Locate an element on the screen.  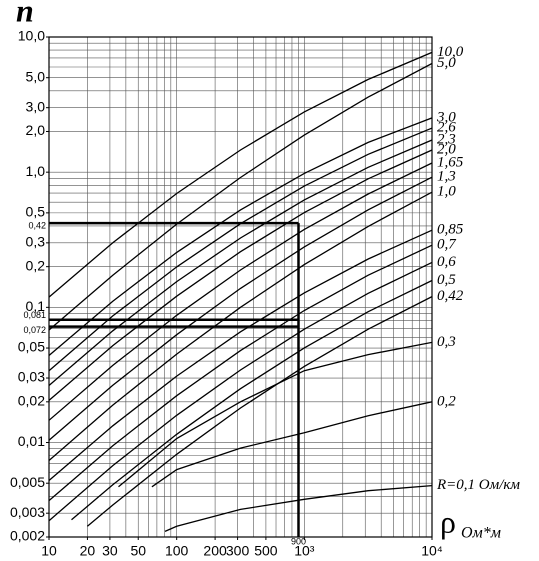
curve-label: 2,3 is located at coordinates (446, 139).